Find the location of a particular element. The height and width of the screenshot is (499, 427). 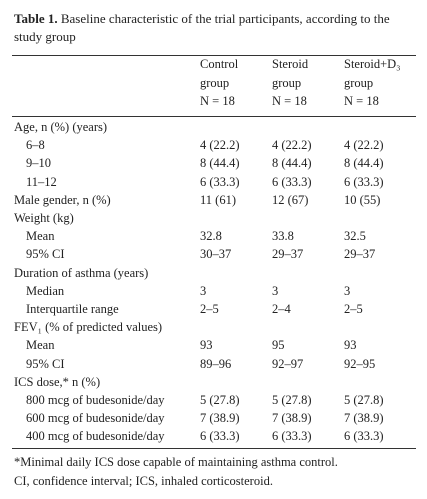

bottom-rule is located at coordinates (214, 448).